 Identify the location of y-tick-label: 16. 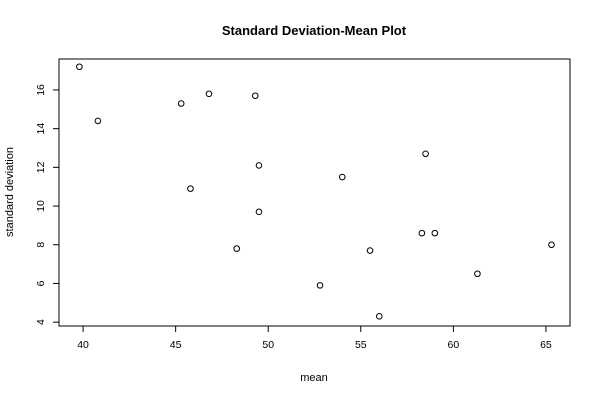
(41, 90).